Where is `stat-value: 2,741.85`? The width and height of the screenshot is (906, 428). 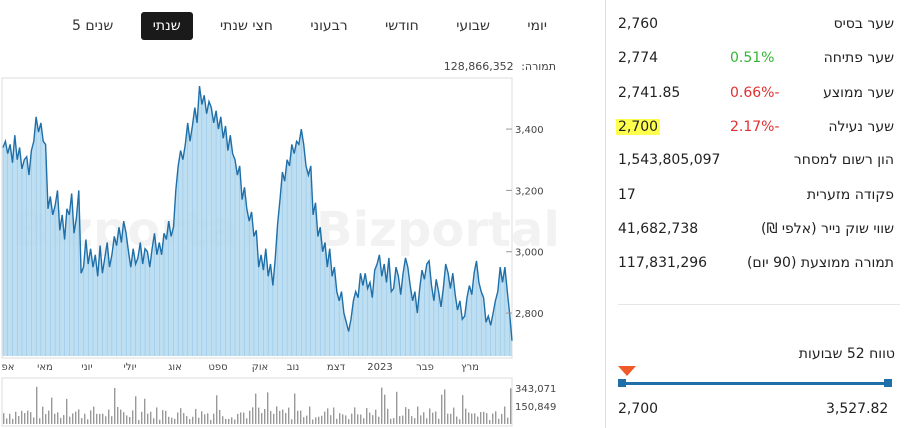
stat-value: 2,741.85 is located at coordinates (649, 93).